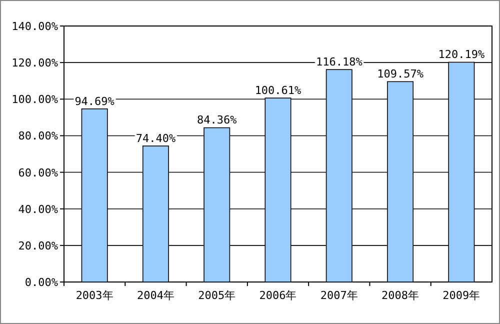  Describe the element at coordinates (35, 99) in the screenshot. I see `y-tick-label: 100.00%` at that location.